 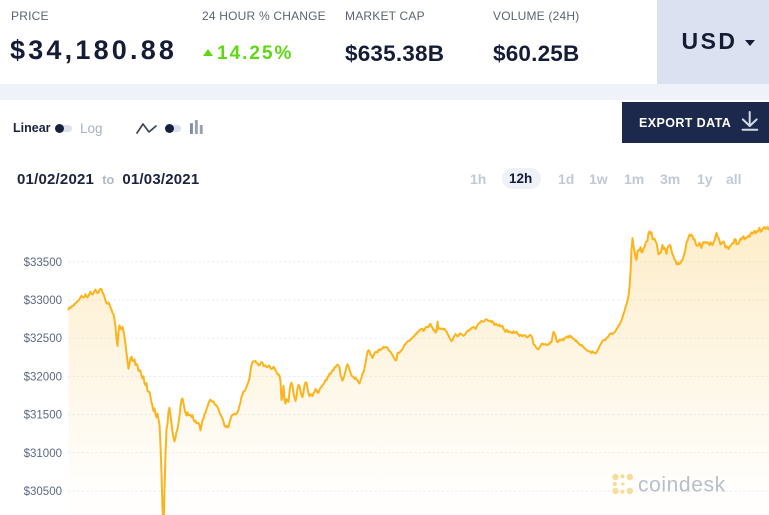 I want to click on svg-text: $33500, so click(x=43, y=263).